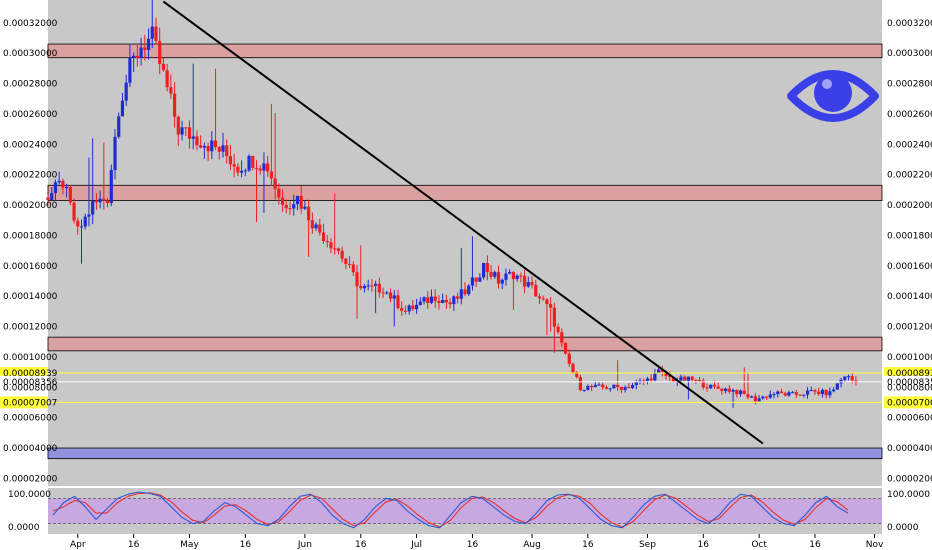  I want to click on price-label-text: 0.00008356, so click(909, 383).